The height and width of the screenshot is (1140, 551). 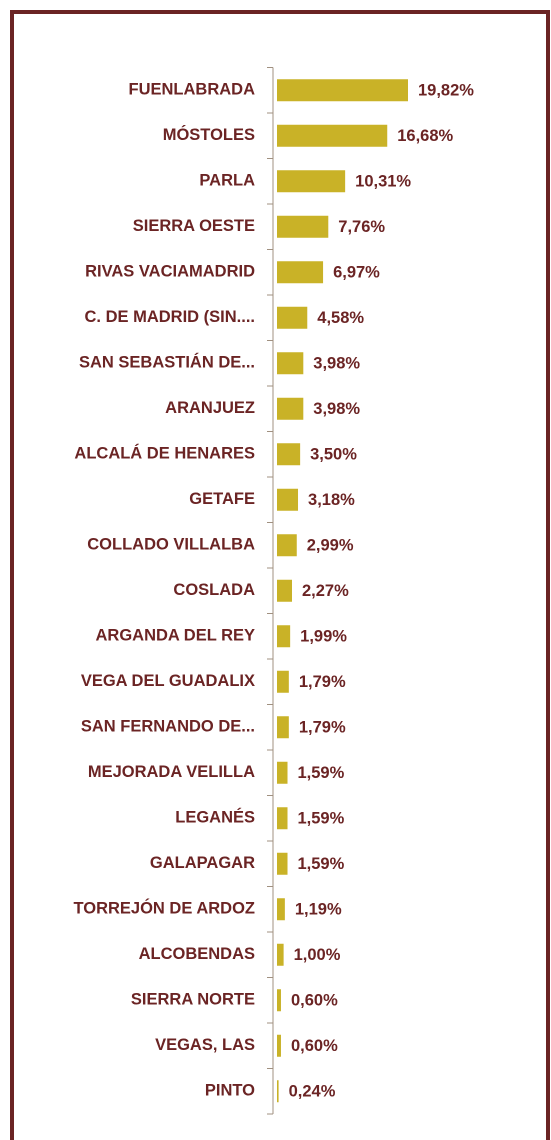 What do you see at coordinates (425, 136) in the screenshot?
I see `value-label: 16,68%` at bounding box center [425, 136].